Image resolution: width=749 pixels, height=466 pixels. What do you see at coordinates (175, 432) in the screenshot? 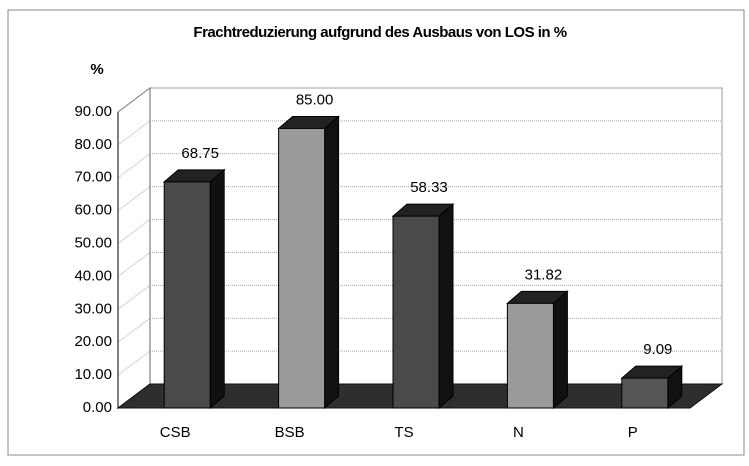
I see `x-tick-label: CSB` at bounding box center [175, 432].